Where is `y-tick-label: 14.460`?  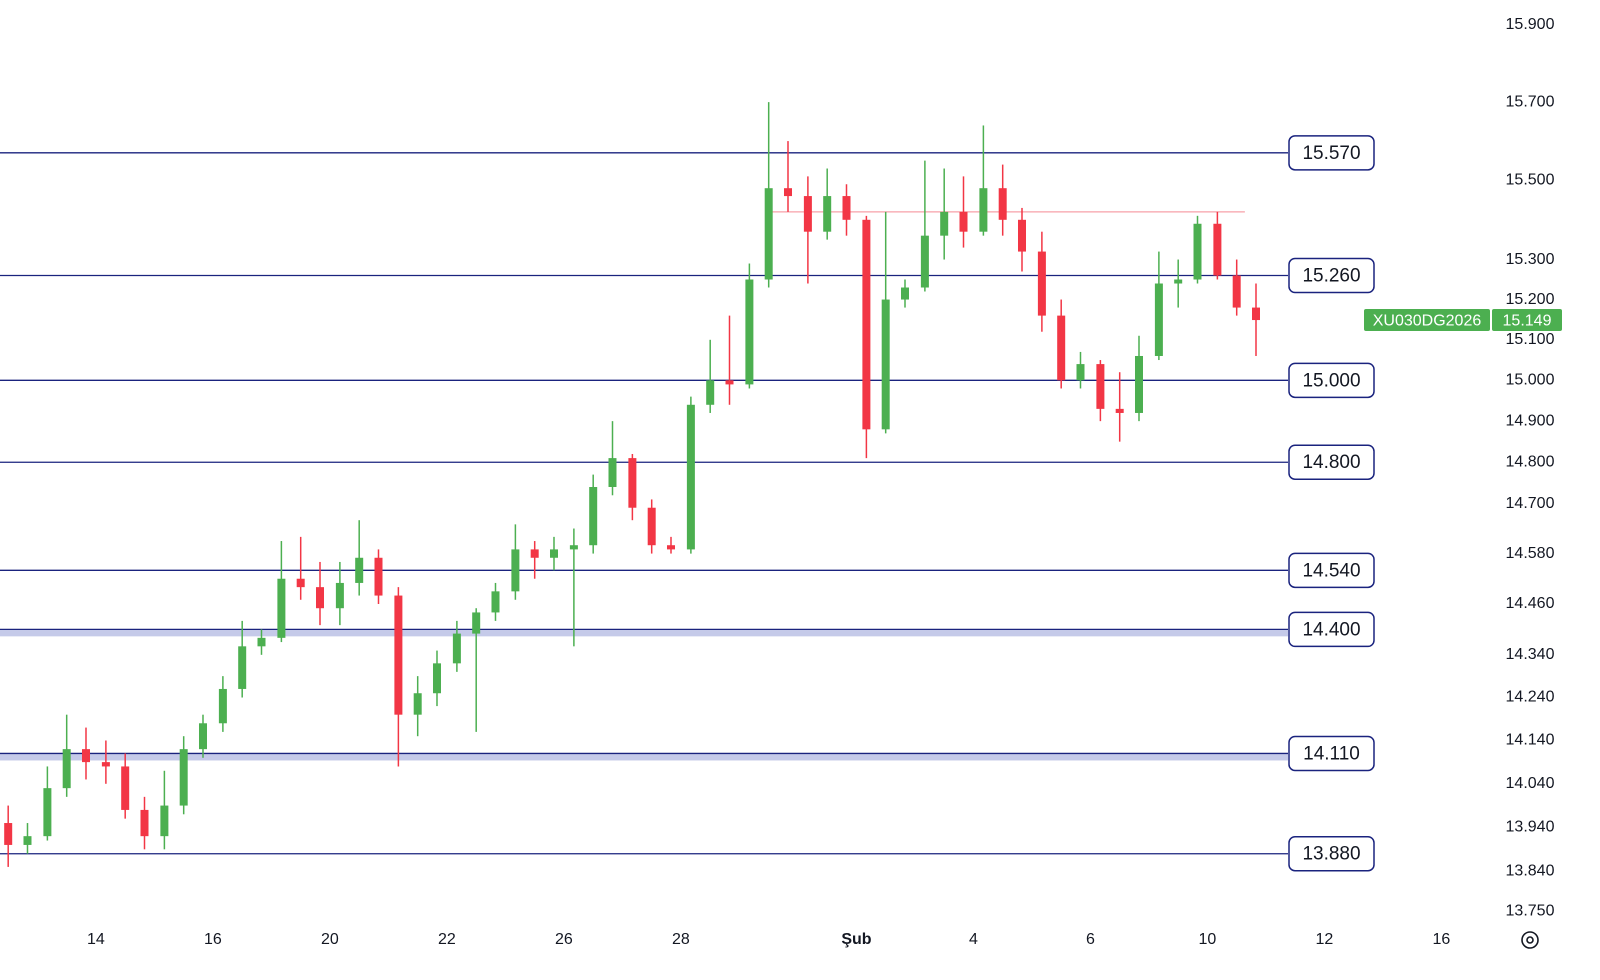 y-tick-label: 14.460 is located at coordinates (1530, 603).